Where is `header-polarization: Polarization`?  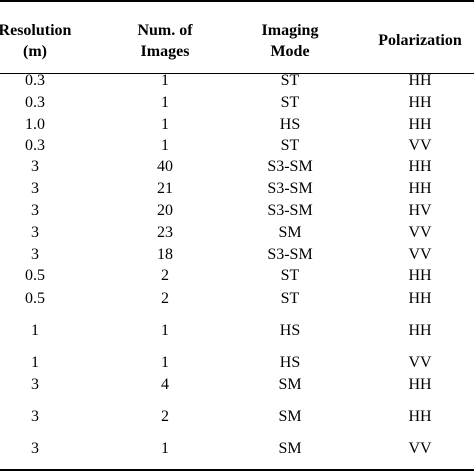
header-polarization: Polarization is located at coordinates (409, 40).